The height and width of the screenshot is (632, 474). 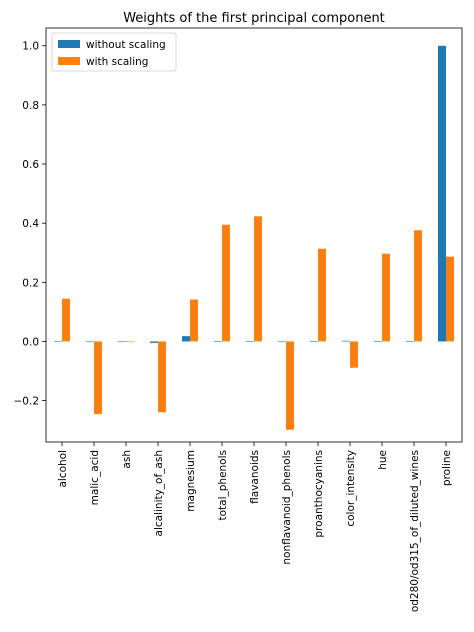 I want to click on y-tick-label: 0.2, so click(x=30, y=283).